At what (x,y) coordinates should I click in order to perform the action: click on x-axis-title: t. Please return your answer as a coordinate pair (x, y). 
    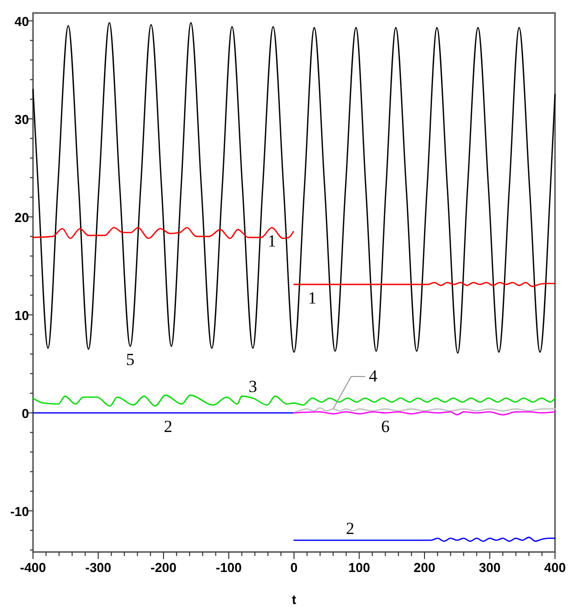
    Looking at the image, I should click on (294, 599).